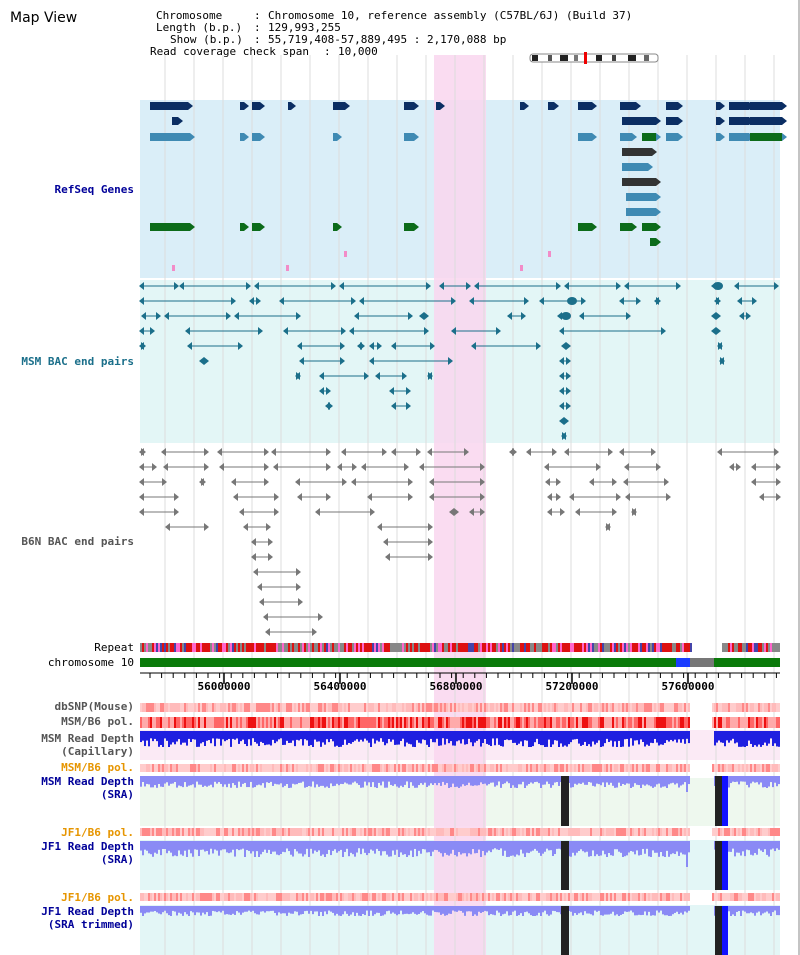 Image resolution: width=800 pixels, height=955 pixels. Describe the element at coordinates (94, 706) in the screenshot. I see `track-label-dbsnp: dbSNP(Mouse)` at that location.